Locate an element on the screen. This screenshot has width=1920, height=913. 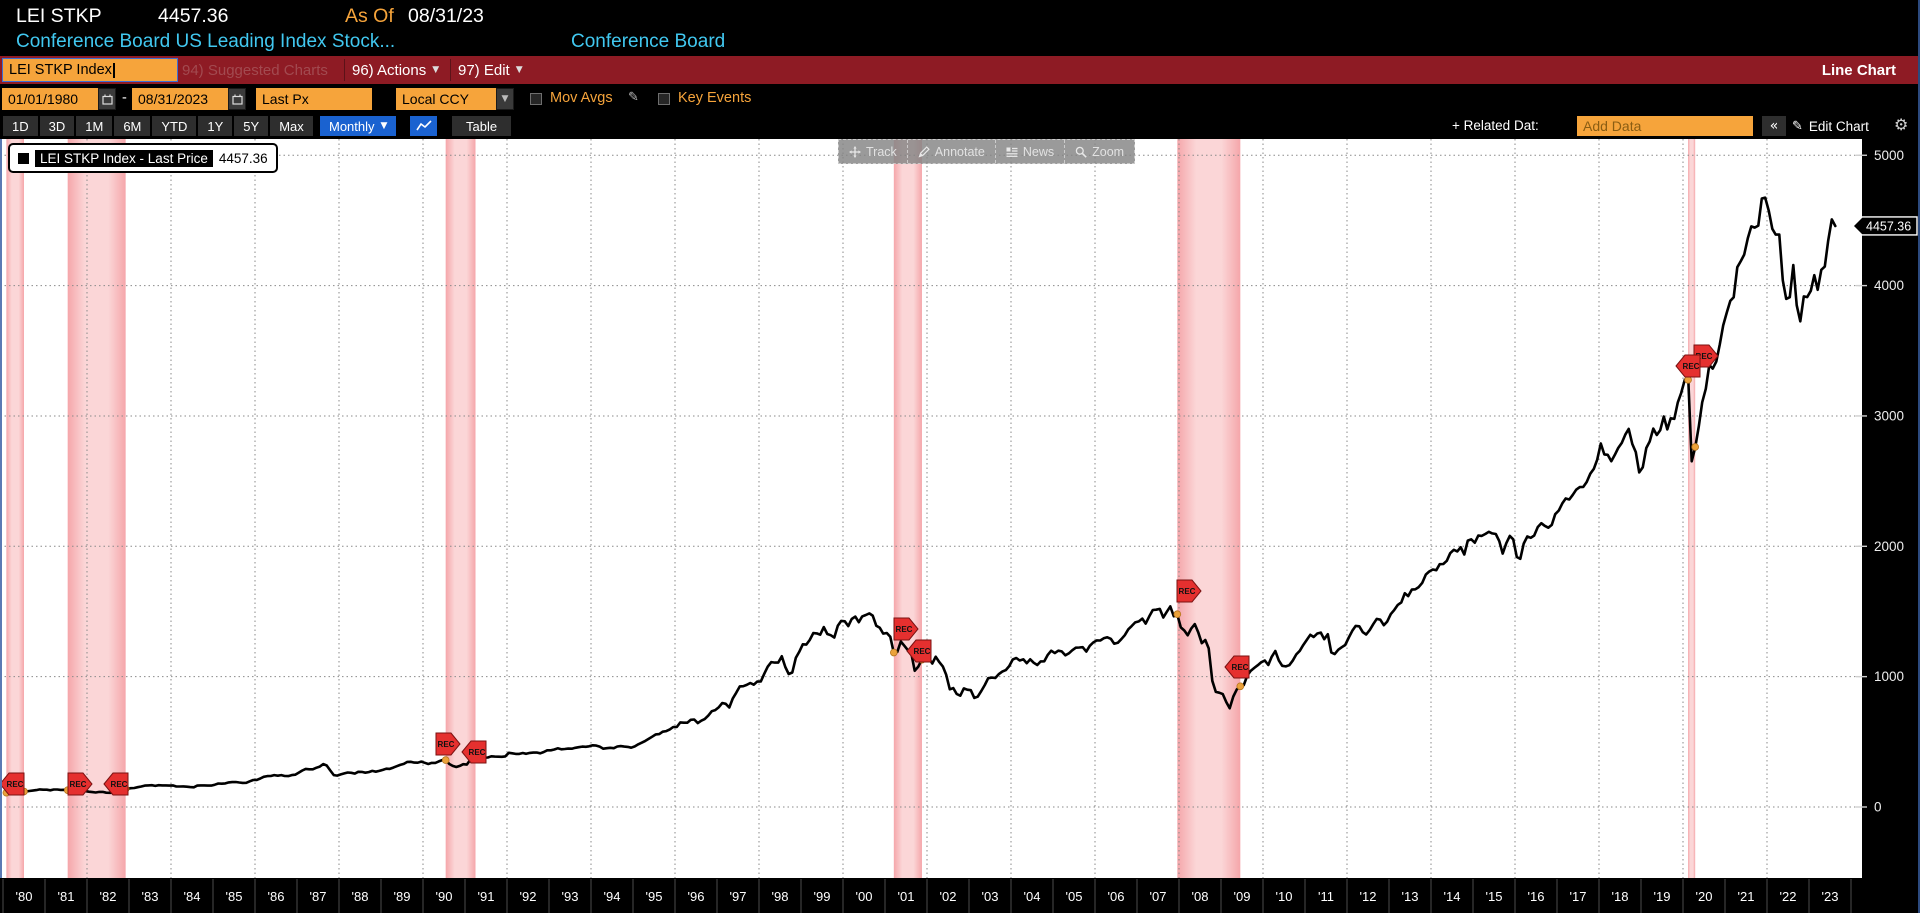
price-field-select: Last Px is located at coordinates (314, 99).